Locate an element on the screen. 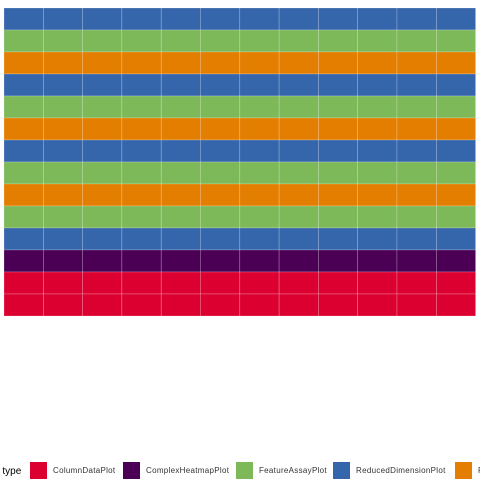 The height and width of the screenshot is (480, 480). legend-label-rowdataplot: RowDataPlot is located at coordinates (479, 470).